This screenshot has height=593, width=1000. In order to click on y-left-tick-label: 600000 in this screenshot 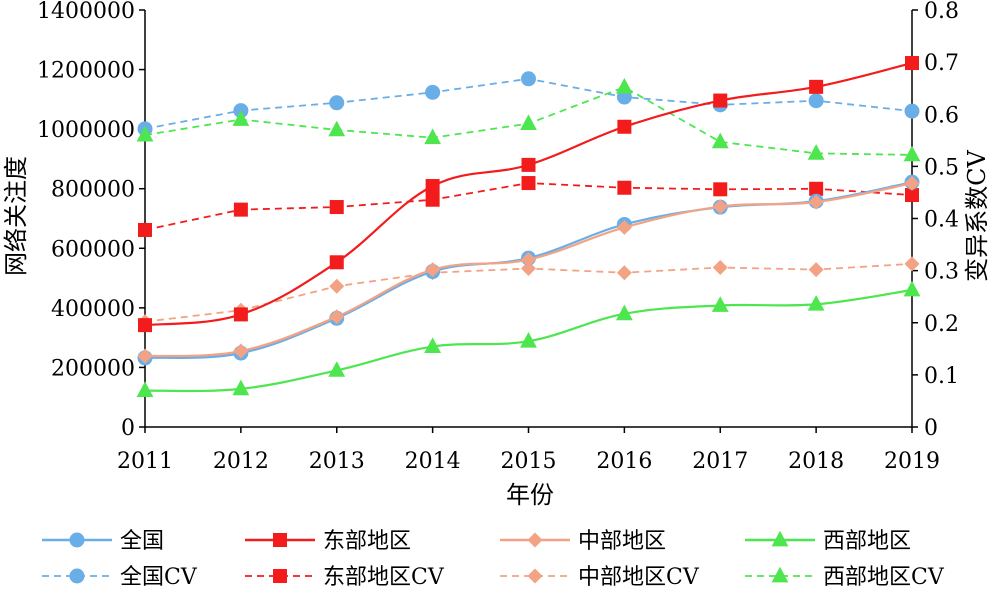, I will do `click(93, 249)`.